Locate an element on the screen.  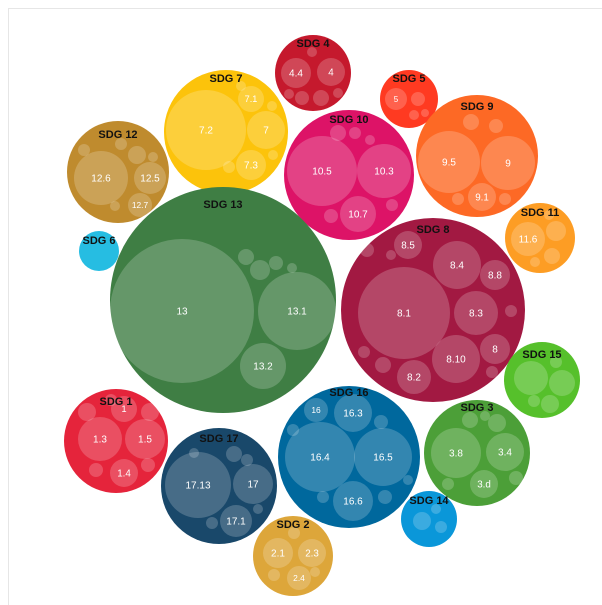
sdg-16-target-8-bubble is located at coordinates (323, 497).